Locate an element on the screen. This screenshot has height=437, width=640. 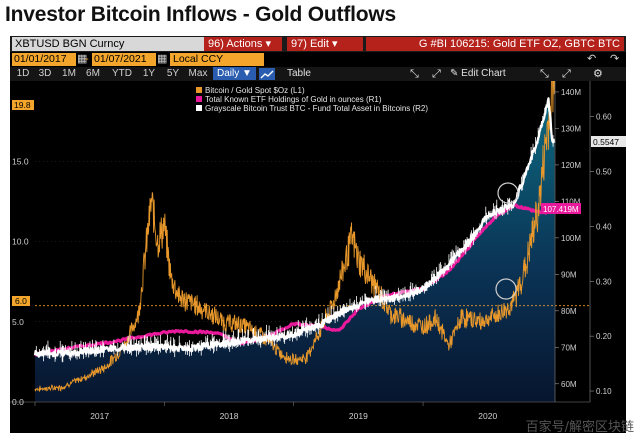
r1-last-value-tag: 107.419M is located at coordinates (561, 208).